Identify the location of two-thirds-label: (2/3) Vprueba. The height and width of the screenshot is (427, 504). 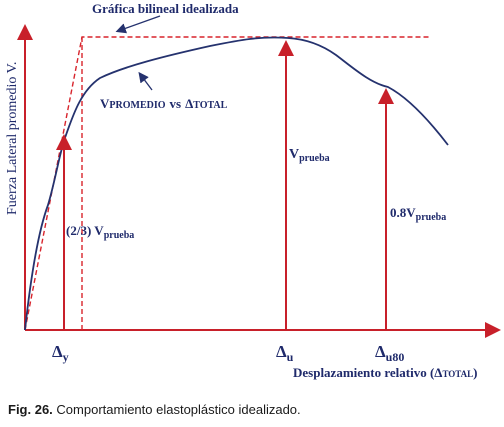
(100, 232).